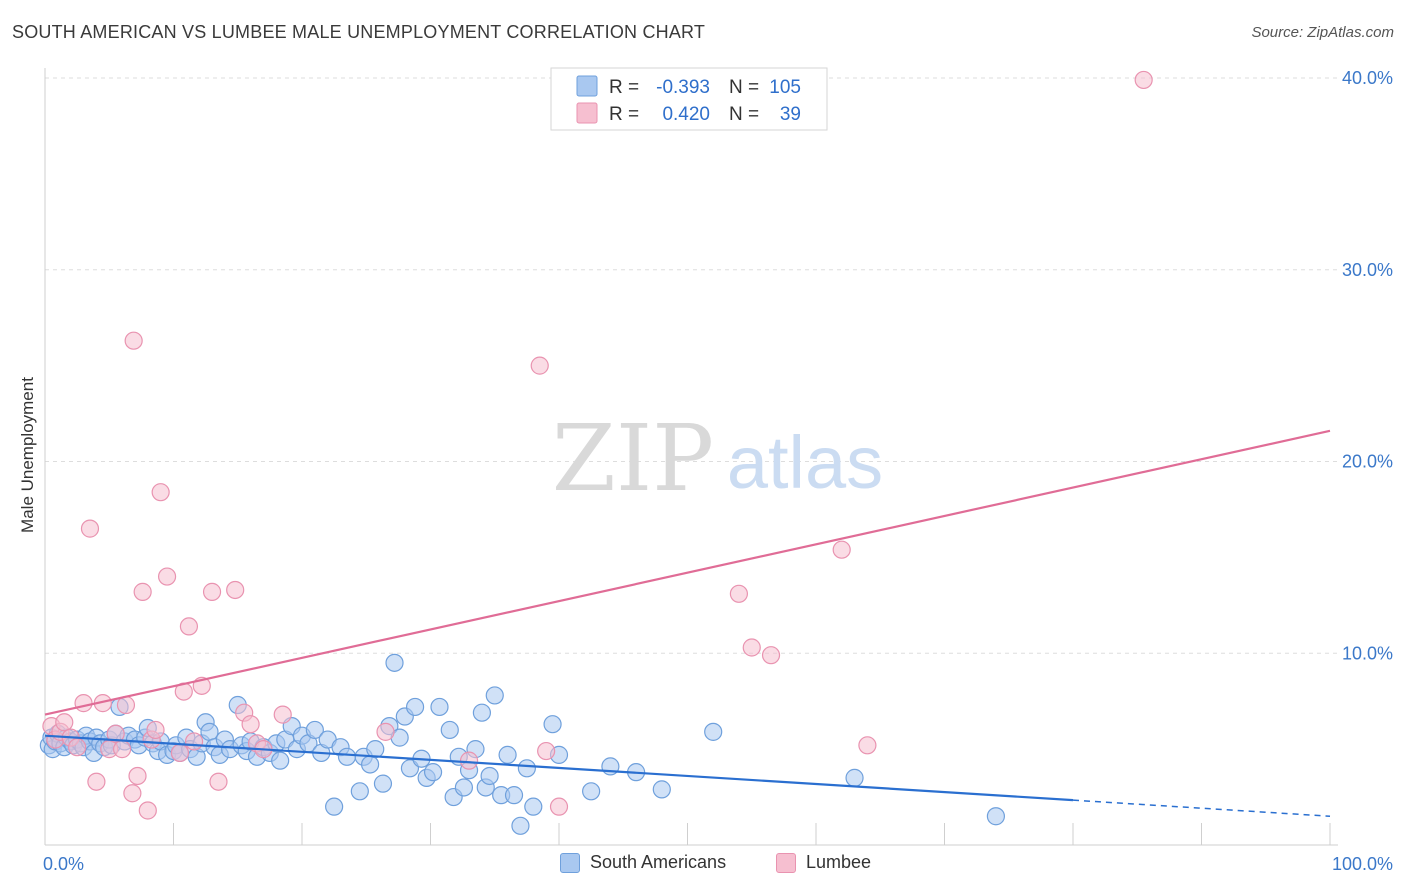  I want to click on watermark-zip: ZIP, so click(633, 458).